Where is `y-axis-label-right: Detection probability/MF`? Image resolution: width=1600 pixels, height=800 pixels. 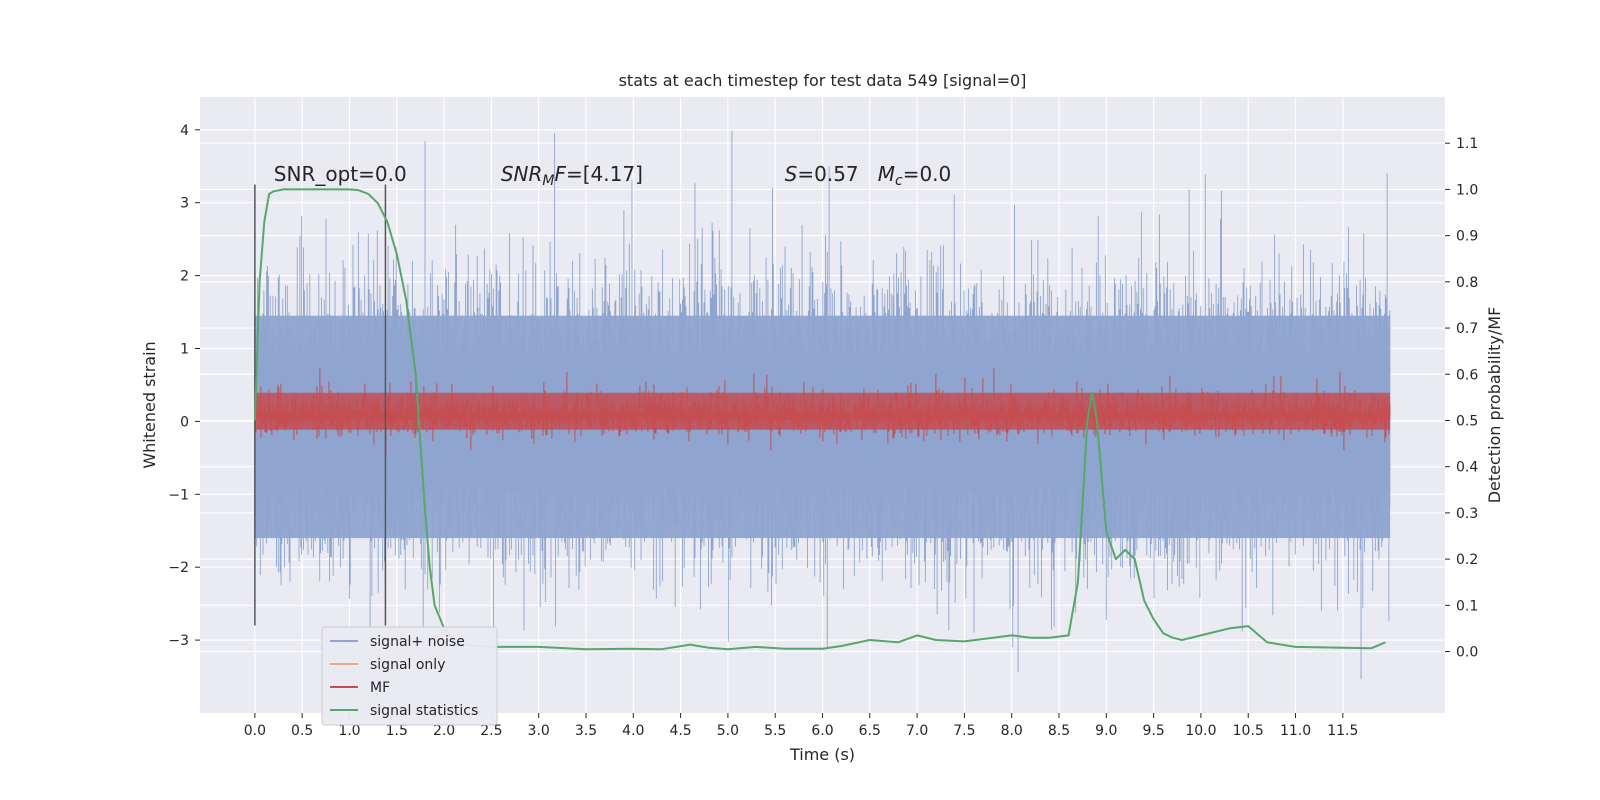 y-axis-label-right: Detection probability/MF is located at coordinates (1494, 405).